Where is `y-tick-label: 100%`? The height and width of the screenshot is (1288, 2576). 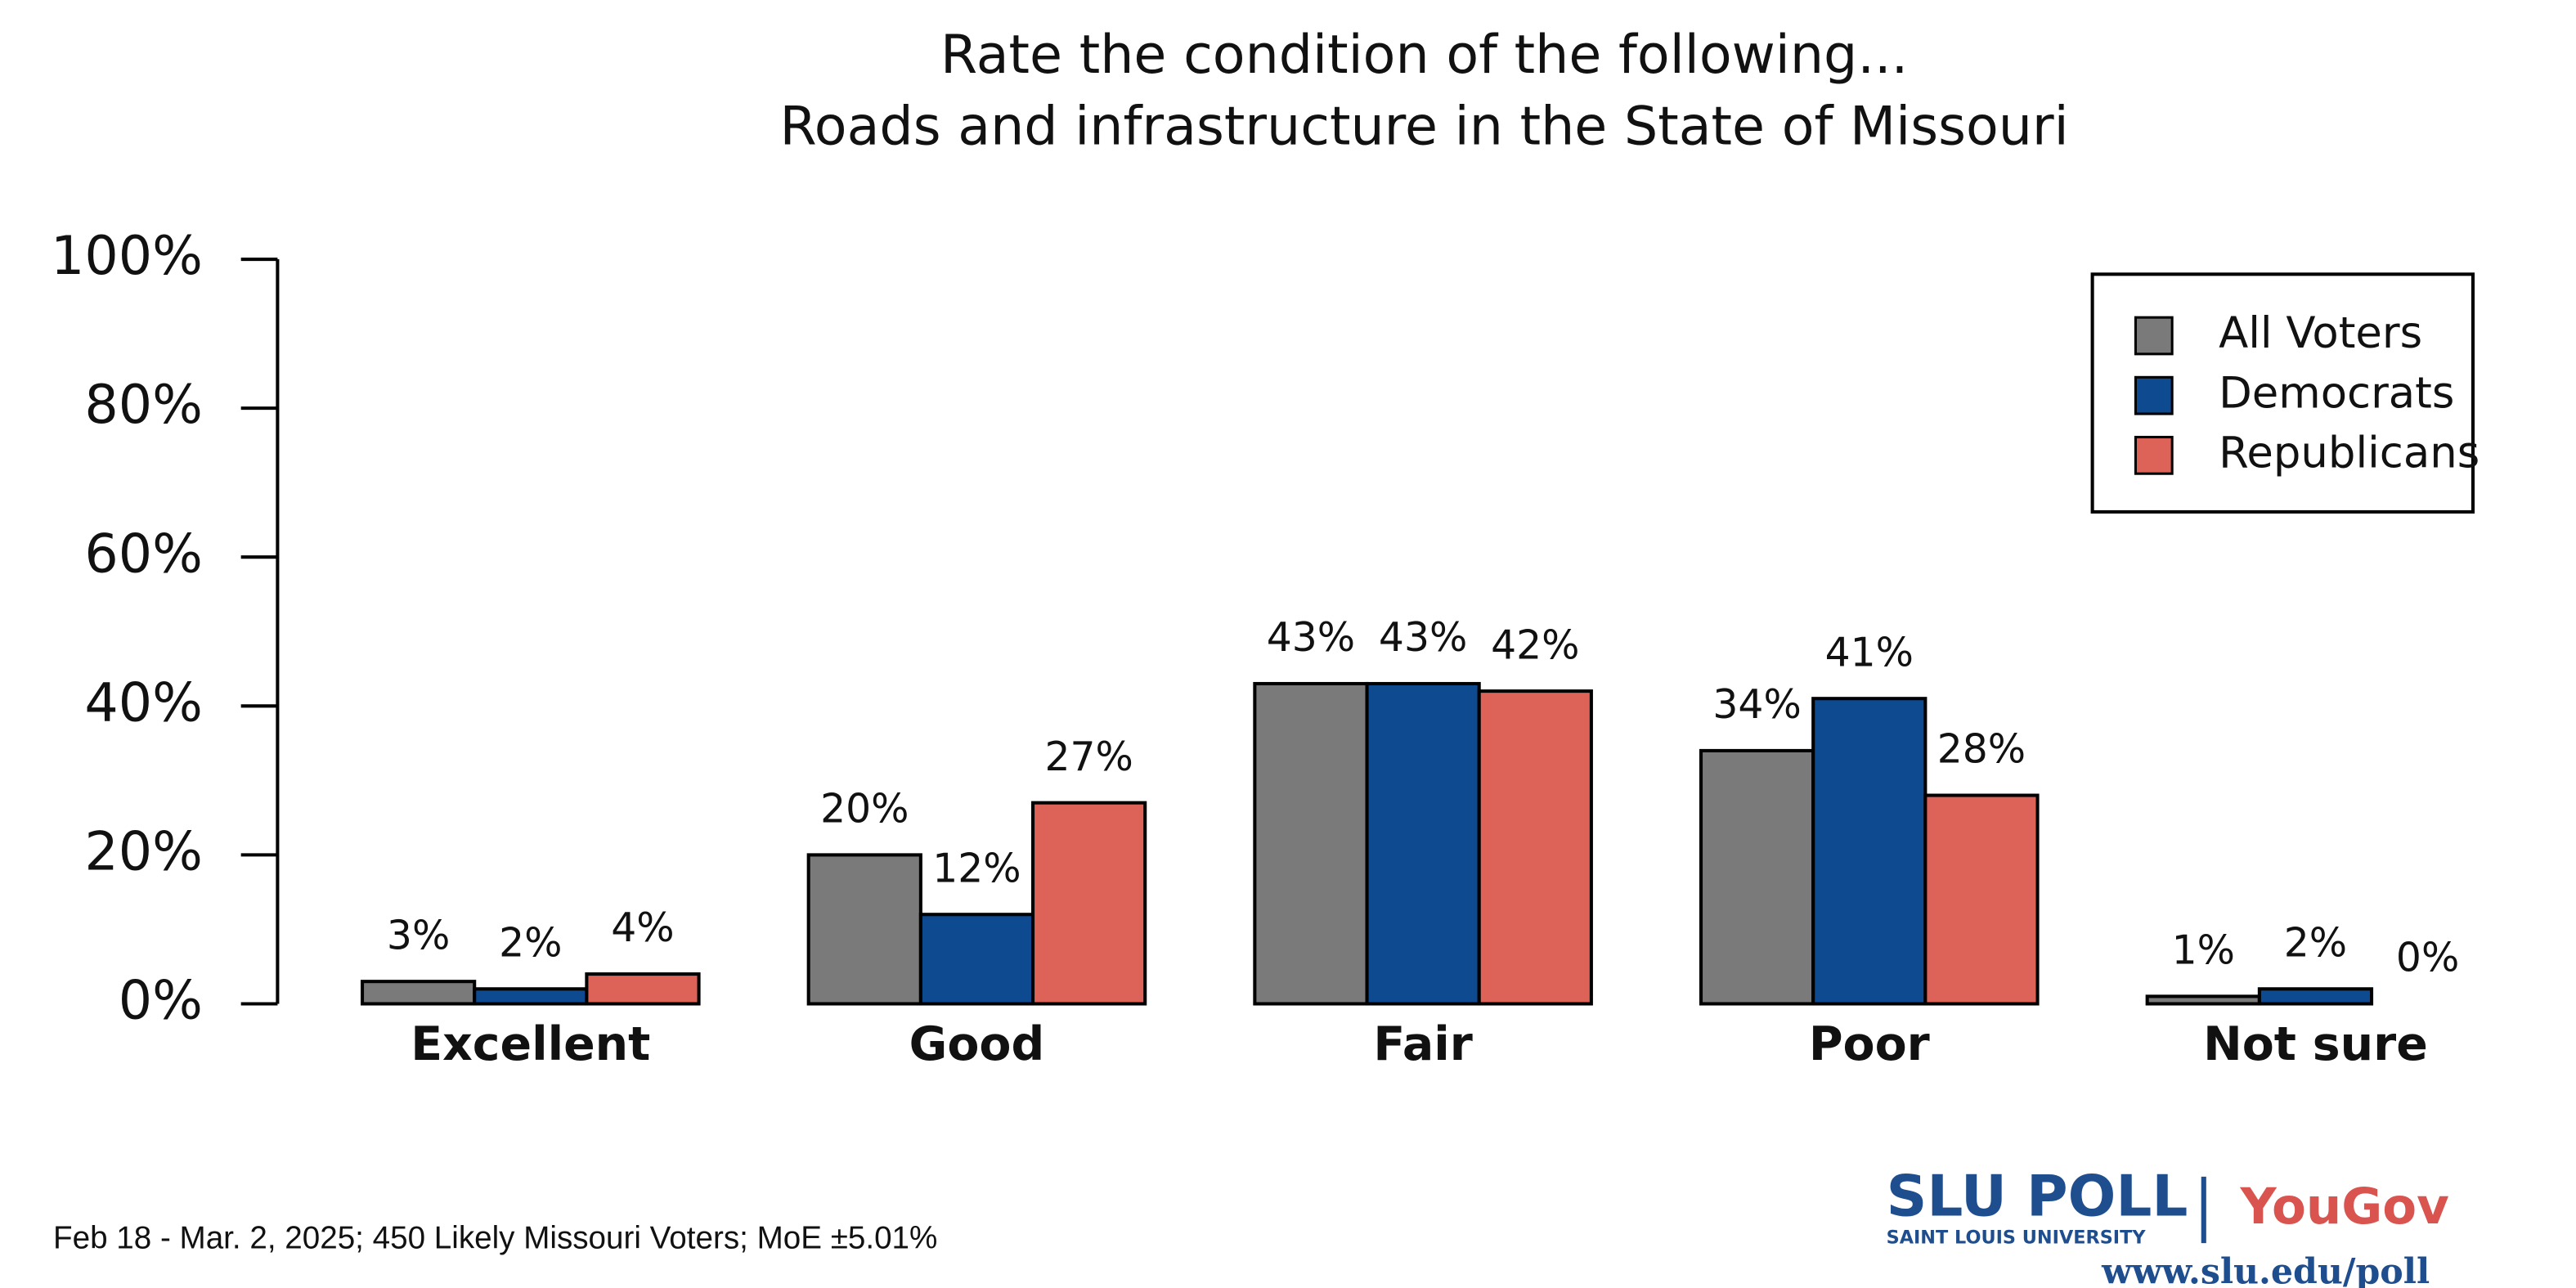
y-tick-label: 100% is located at coordinates (127, 256).